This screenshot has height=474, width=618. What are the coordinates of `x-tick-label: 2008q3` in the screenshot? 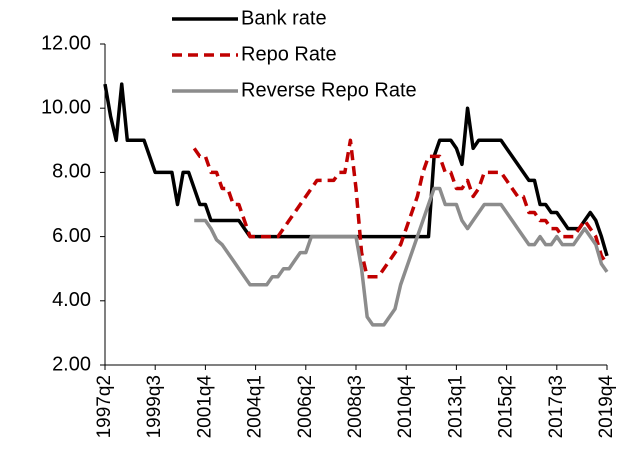 It's located at (355, 406).